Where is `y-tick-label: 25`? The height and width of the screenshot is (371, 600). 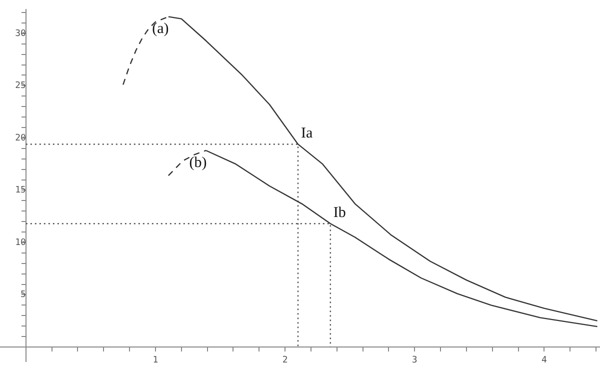 y-tick-label: 25 is located at coordinates (20, 86).